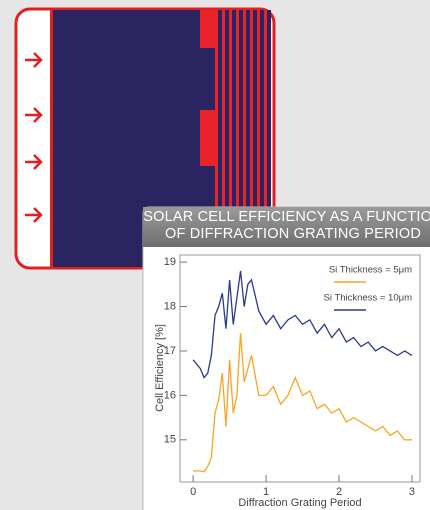 Image resolution: width=430 pixels, height=510 pixels. Describe the element at coordinates (51, 138) in the screenshot. I see `front-layer` at that location.